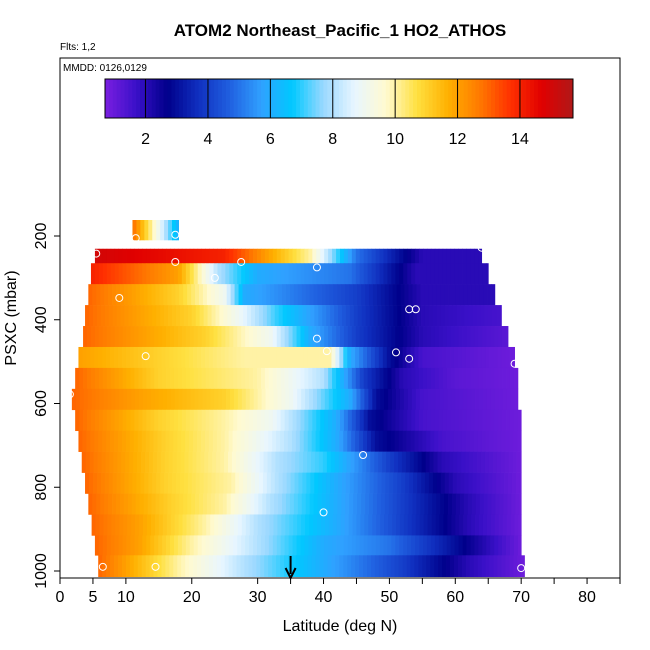  What do you see at coordinates (126, 597) in the screenshot?
I see `x-tick-label: 10` at bounding box center [126, 597].